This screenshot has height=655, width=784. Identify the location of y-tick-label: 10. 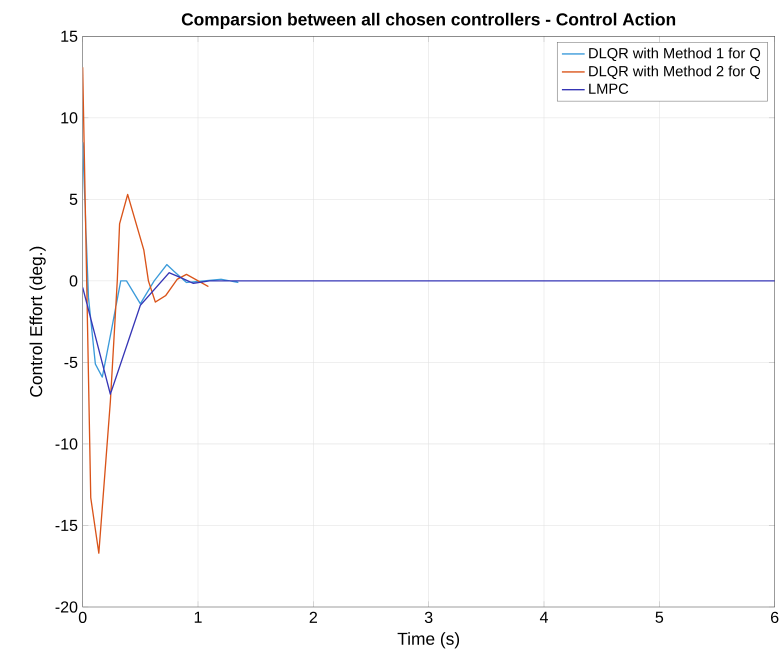
(69, 118).